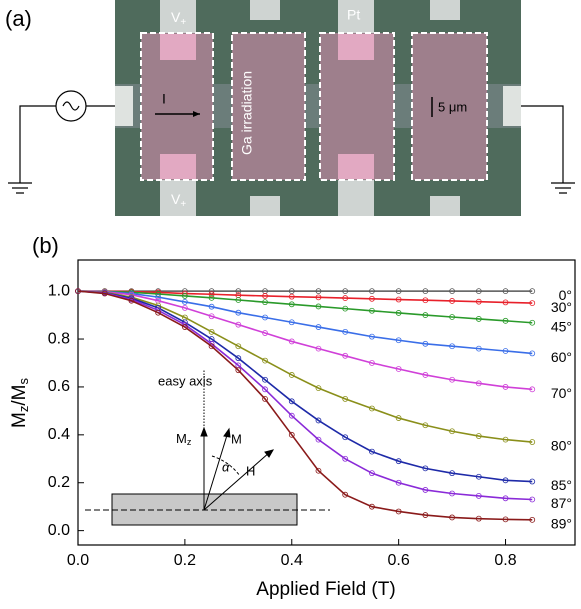 The height and width of the screenshot is (609, 581). I want to click on pink-pads, so click(267, 106).